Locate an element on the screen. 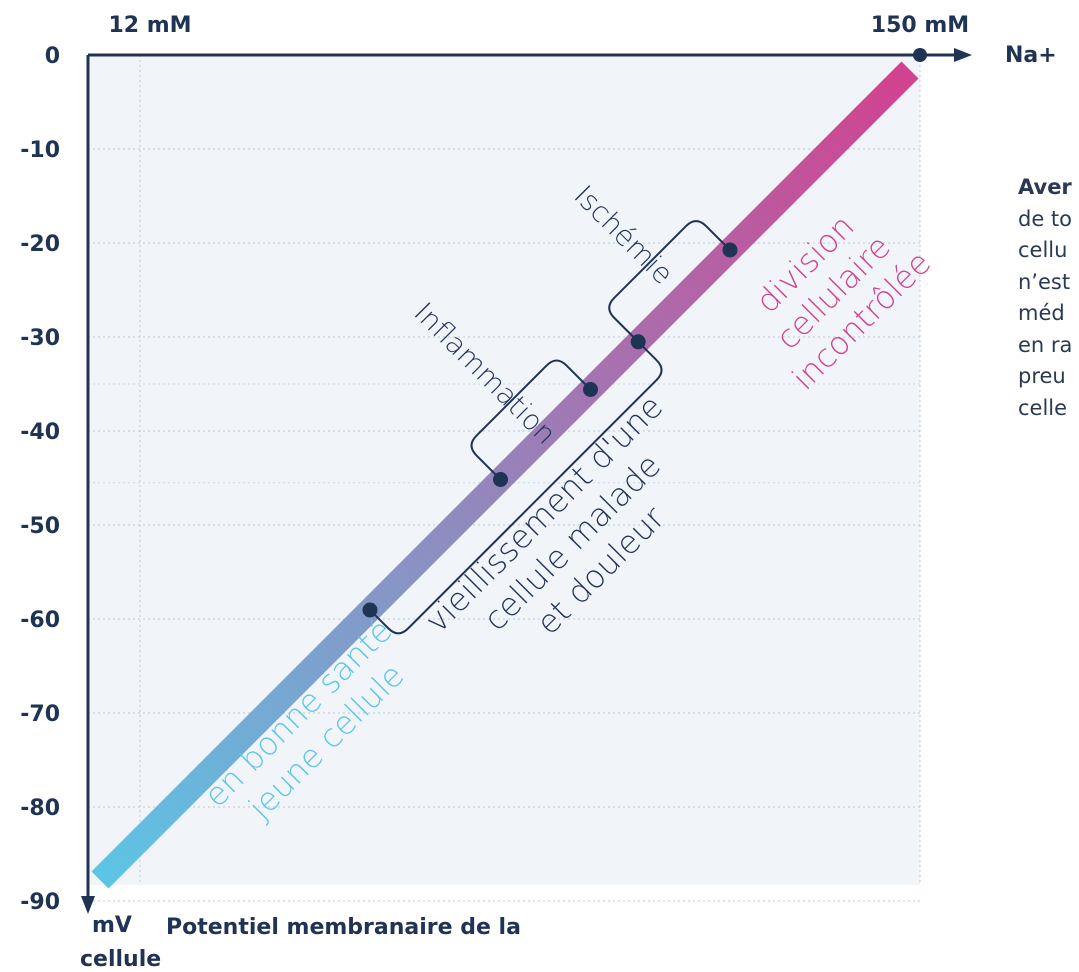 Image resolution: width=1079 pixels, height=972 pixels. y-axis-unit: mV is located at coordinates (112, 925).